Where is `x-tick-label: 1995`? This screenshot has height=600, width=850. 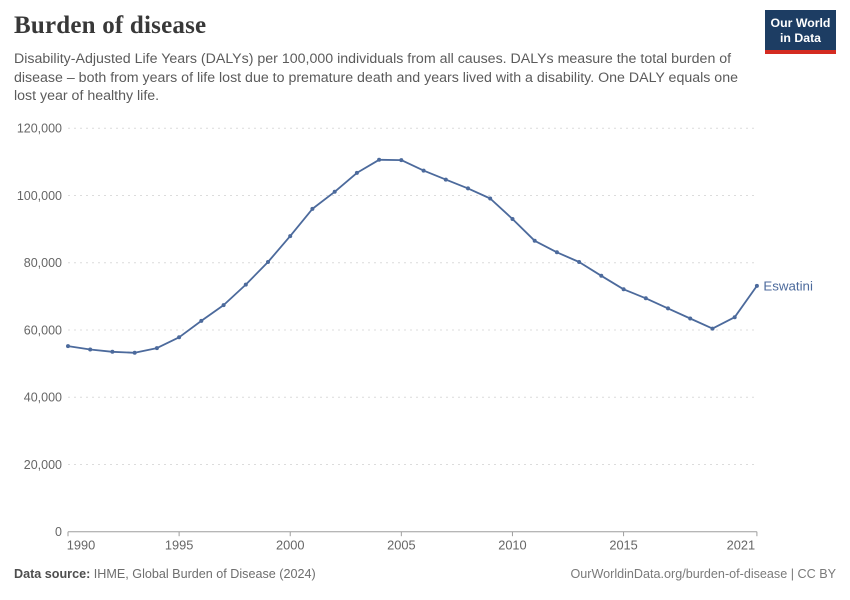
x-tick-label: 1995 is located at coordinates (179, 545).